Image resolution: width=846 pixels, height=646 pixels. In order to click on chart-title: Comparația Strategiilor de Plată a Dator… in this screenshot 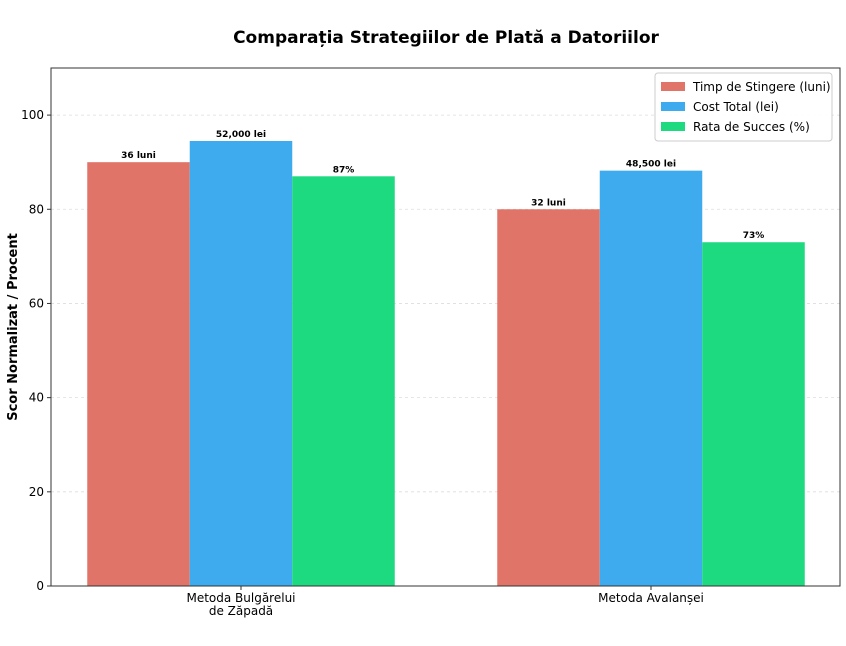, I will do `click(446, 38)`.